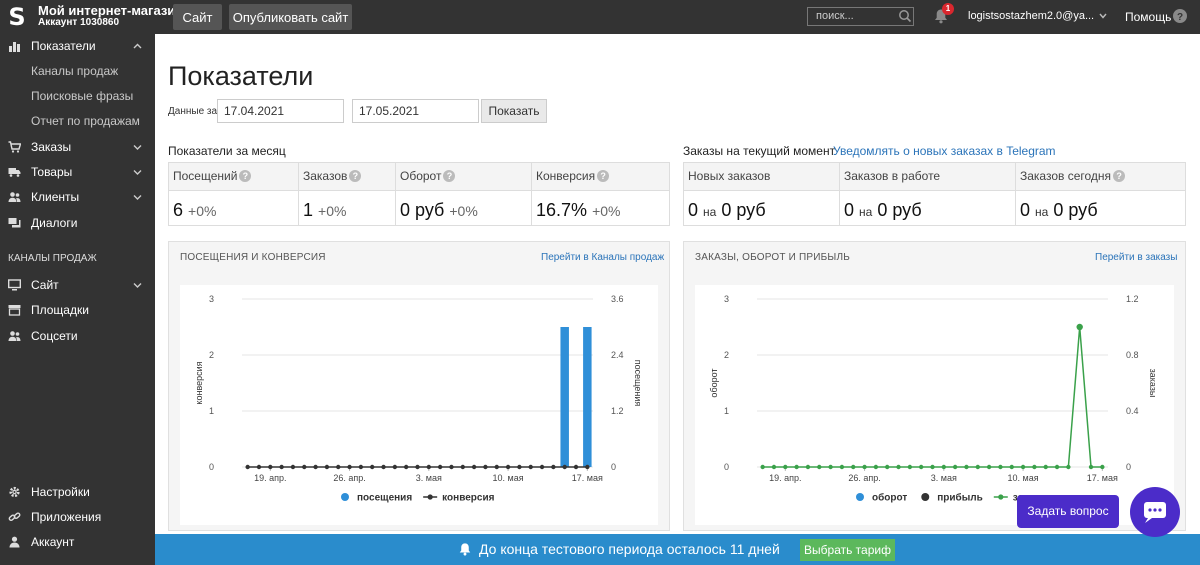  What do you see at coordinates (1136, 257) in the screenshot?
I see `go-to-orders-link: Перейти в заказы` at bounding box center [1136, 257].